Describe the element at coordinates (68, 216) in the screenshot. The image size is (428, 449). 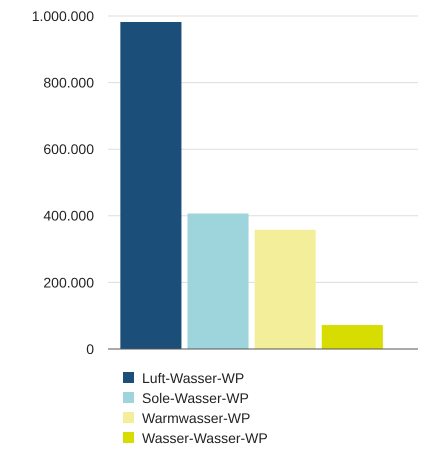
I see `y-tick-label: 400.000` at that location.